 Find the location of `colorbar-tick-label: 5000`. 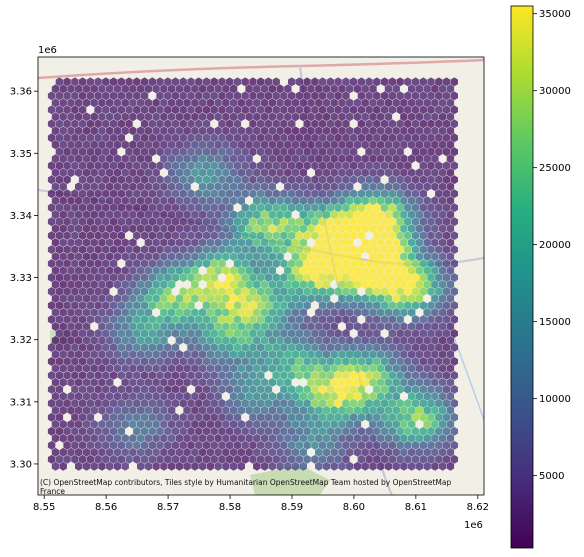

colorbar-tick-label: 5000 is located at coordinates (551, 476).